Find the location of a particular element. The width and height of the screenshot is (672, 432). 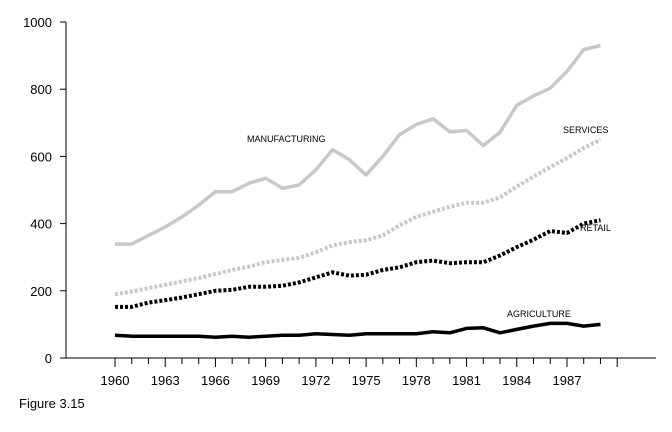

y-tick-label: 1000 is located at coordinates (37, 22).